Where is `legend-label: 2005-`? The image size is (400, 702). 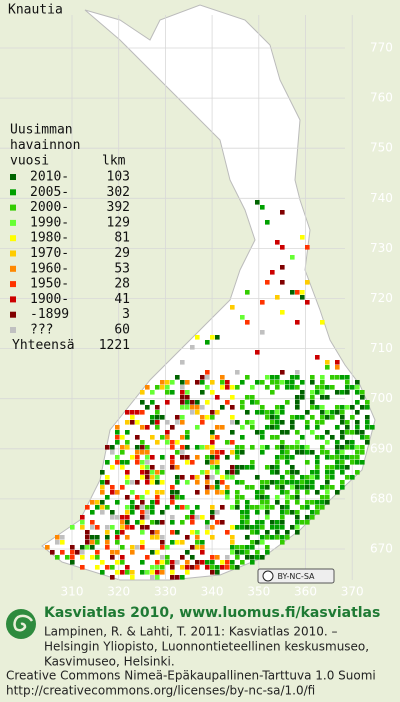
legend-label: 2005- is located at coordinates (49, 192).